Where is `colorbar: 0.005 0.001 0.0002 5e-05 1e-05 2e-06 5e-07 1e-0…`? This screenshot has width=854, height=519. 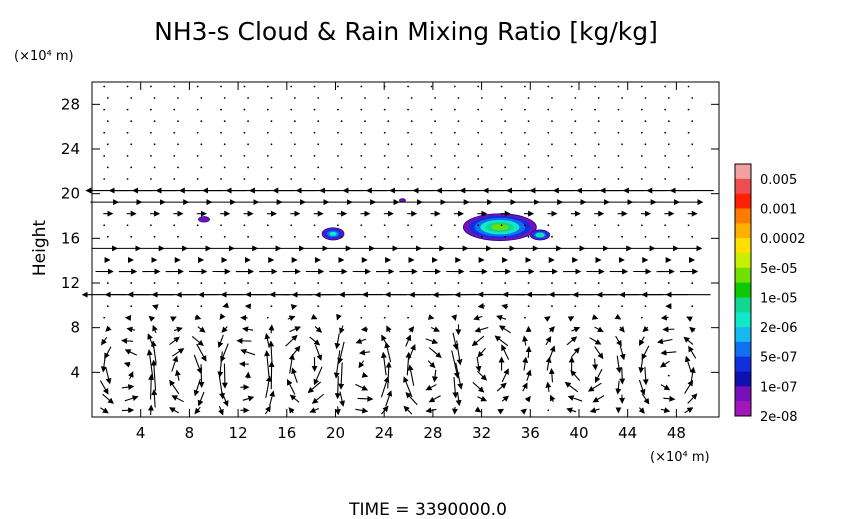
colorbar: 0.005 0.001 0.0002 5e-05 1e-05 2e-06 5e-07 1e-0… is located at coordinates (770, 294).